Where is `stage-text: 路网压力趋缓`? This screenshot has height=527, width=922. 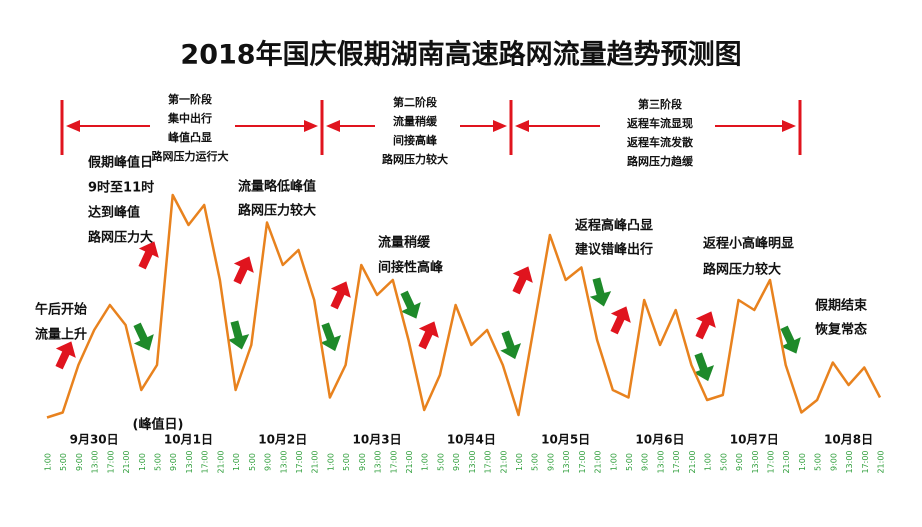
stage-text: 路网压力趋缓 is located at coordinates (660, 161).